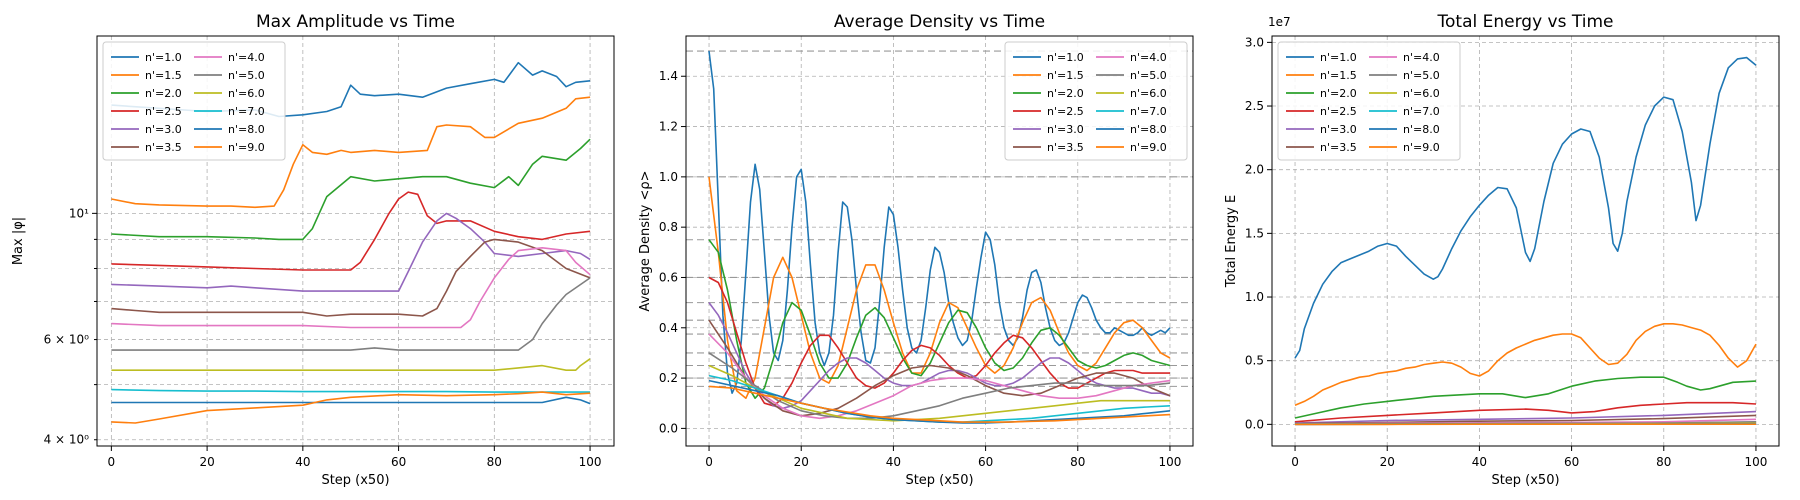  What do you see at coordinates (79, 213) in the screenshot?
I see `y-tick-label: 10¹` at bounding box center [79, 213].